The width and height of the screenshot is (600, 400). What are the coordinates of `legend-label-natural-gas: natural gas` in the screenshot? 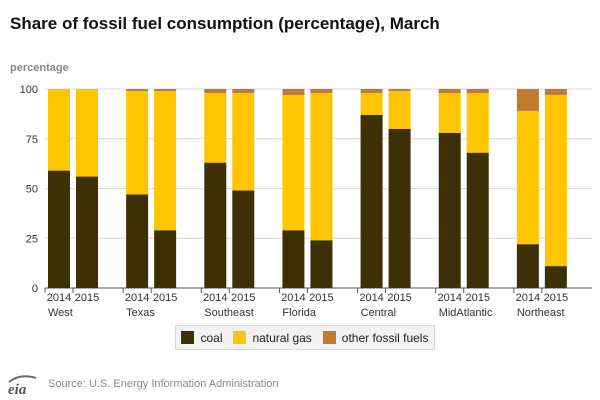 It's located at (282, 337).